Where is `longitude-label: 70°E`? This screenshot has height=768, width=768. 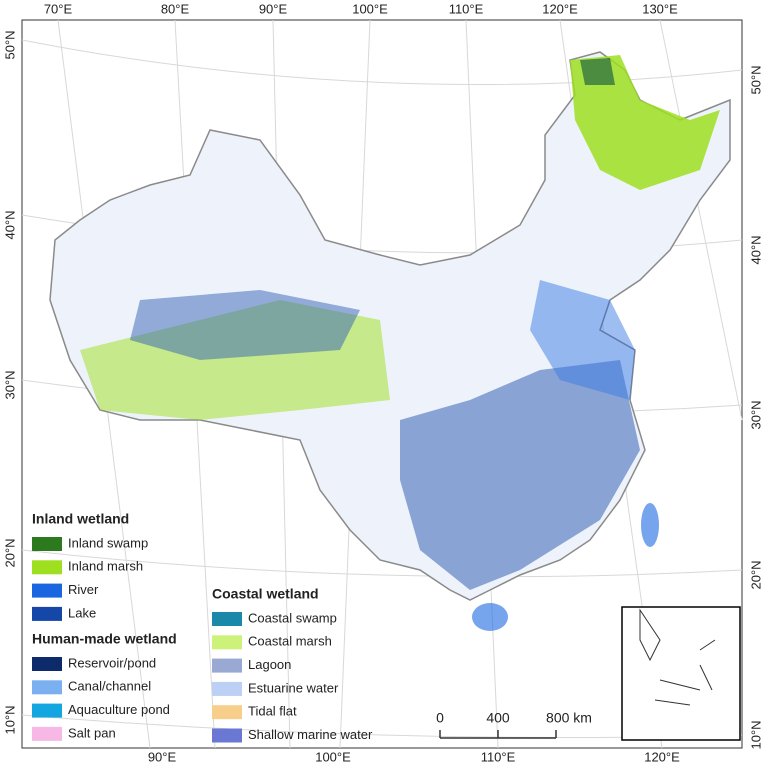 longitude-label: 70°E is located at coordinates (58, 8).